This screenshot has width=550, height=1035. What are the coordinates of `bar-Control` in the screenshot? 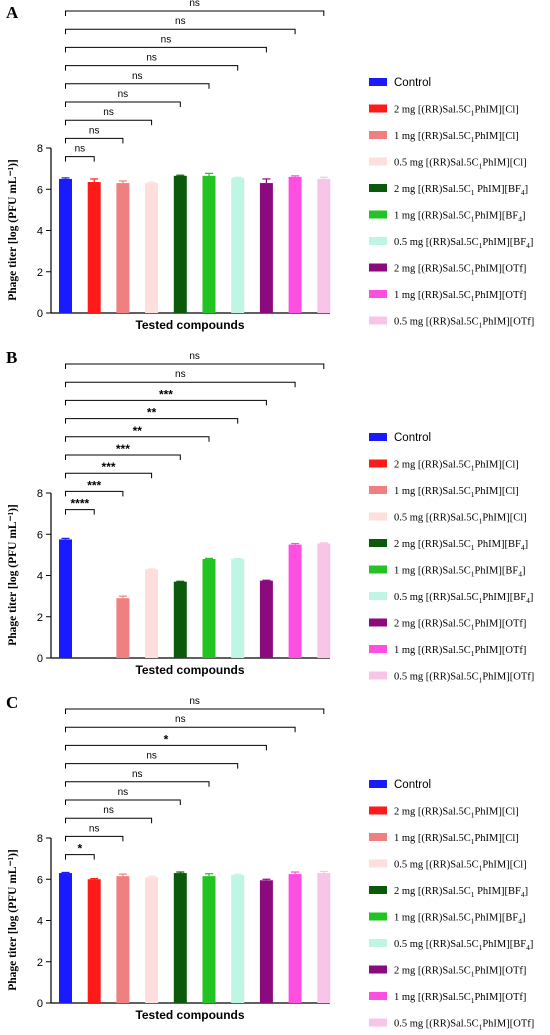 It's located at (65, 245).